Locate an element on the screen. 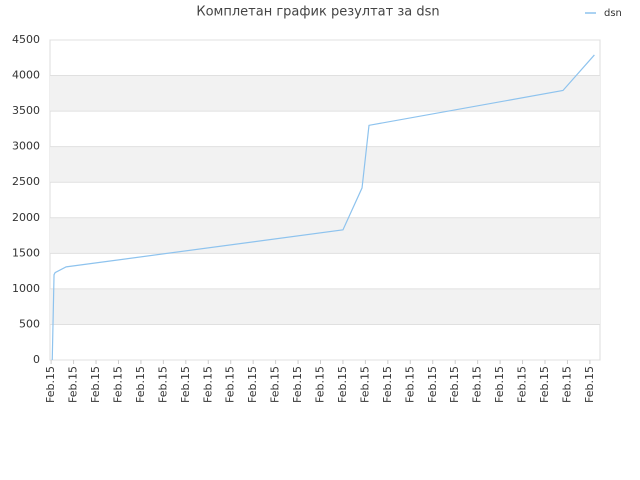 This screenshot has height=480, width=640. y-tick-label: 2500 is located at coordinates (26, 181).